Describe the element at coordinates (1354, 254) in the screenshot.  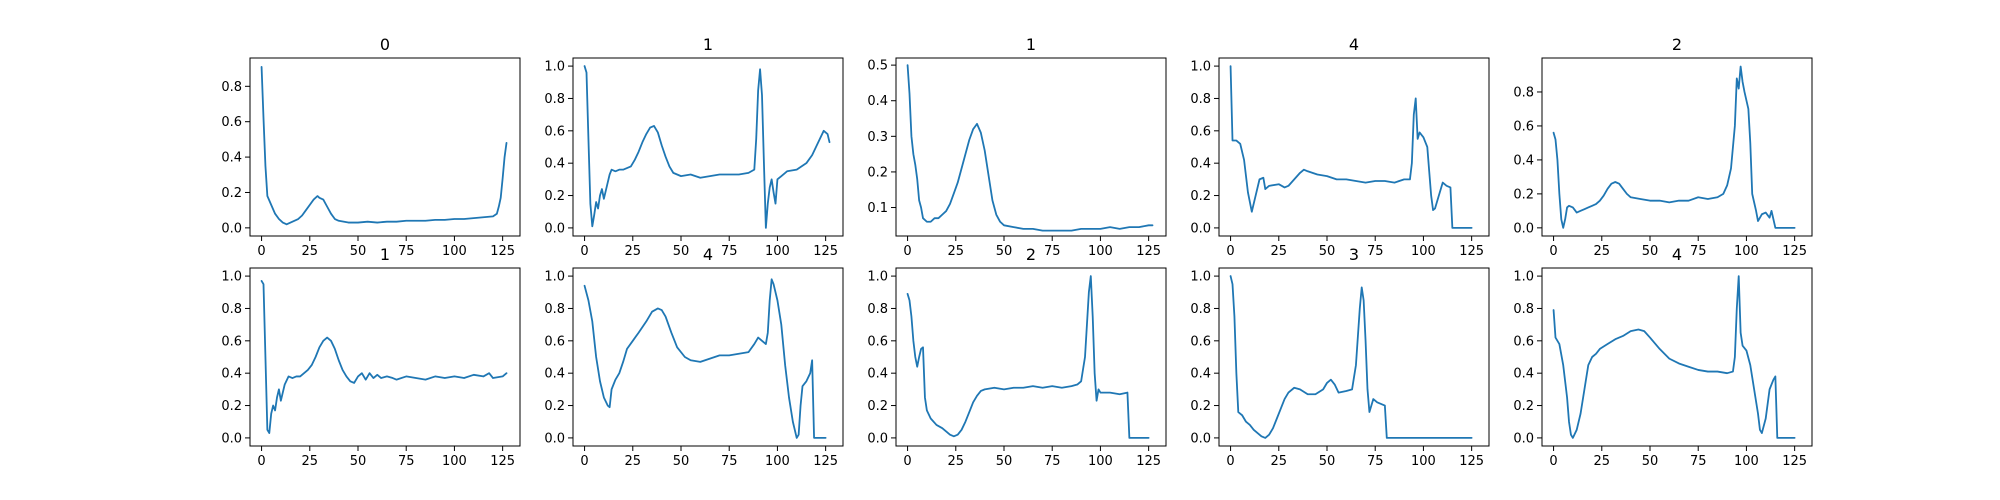
I see `subplot-title: 3` at that location.